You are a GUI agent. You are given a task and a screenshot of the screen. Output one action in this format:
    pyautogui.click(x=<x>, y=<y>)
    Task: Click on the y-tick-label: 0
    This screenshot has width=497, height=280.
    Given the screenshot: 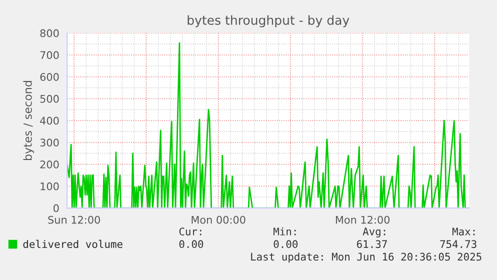 What is the action you would take?
    pyautogui.click(x=56, y=208)
    